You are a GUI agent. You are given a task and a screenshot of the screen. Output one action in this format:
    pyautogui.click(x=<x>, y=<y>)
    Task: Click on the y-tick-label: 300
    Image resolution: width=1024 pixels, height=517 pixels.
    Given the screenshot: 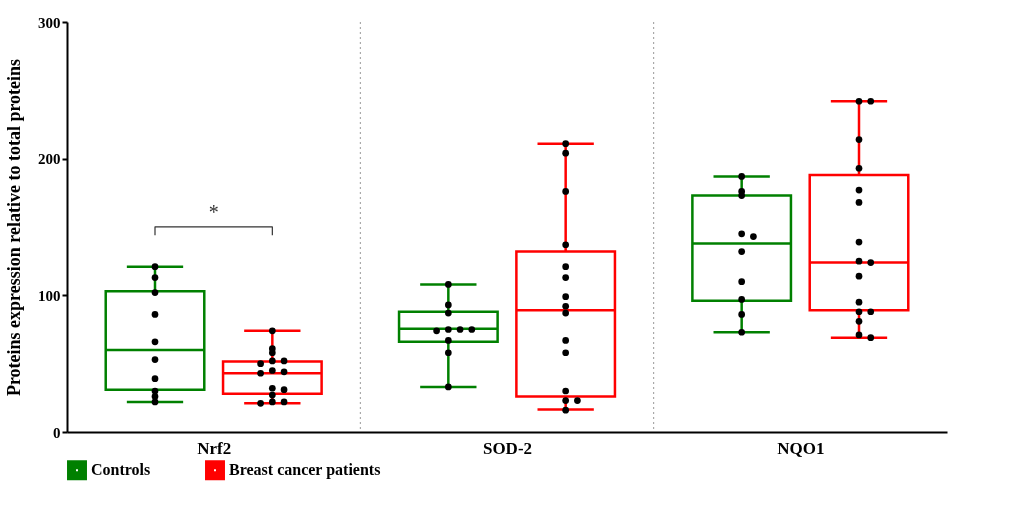 What is the action you would take?
    pyautogui.click(x=49, y=22)
    